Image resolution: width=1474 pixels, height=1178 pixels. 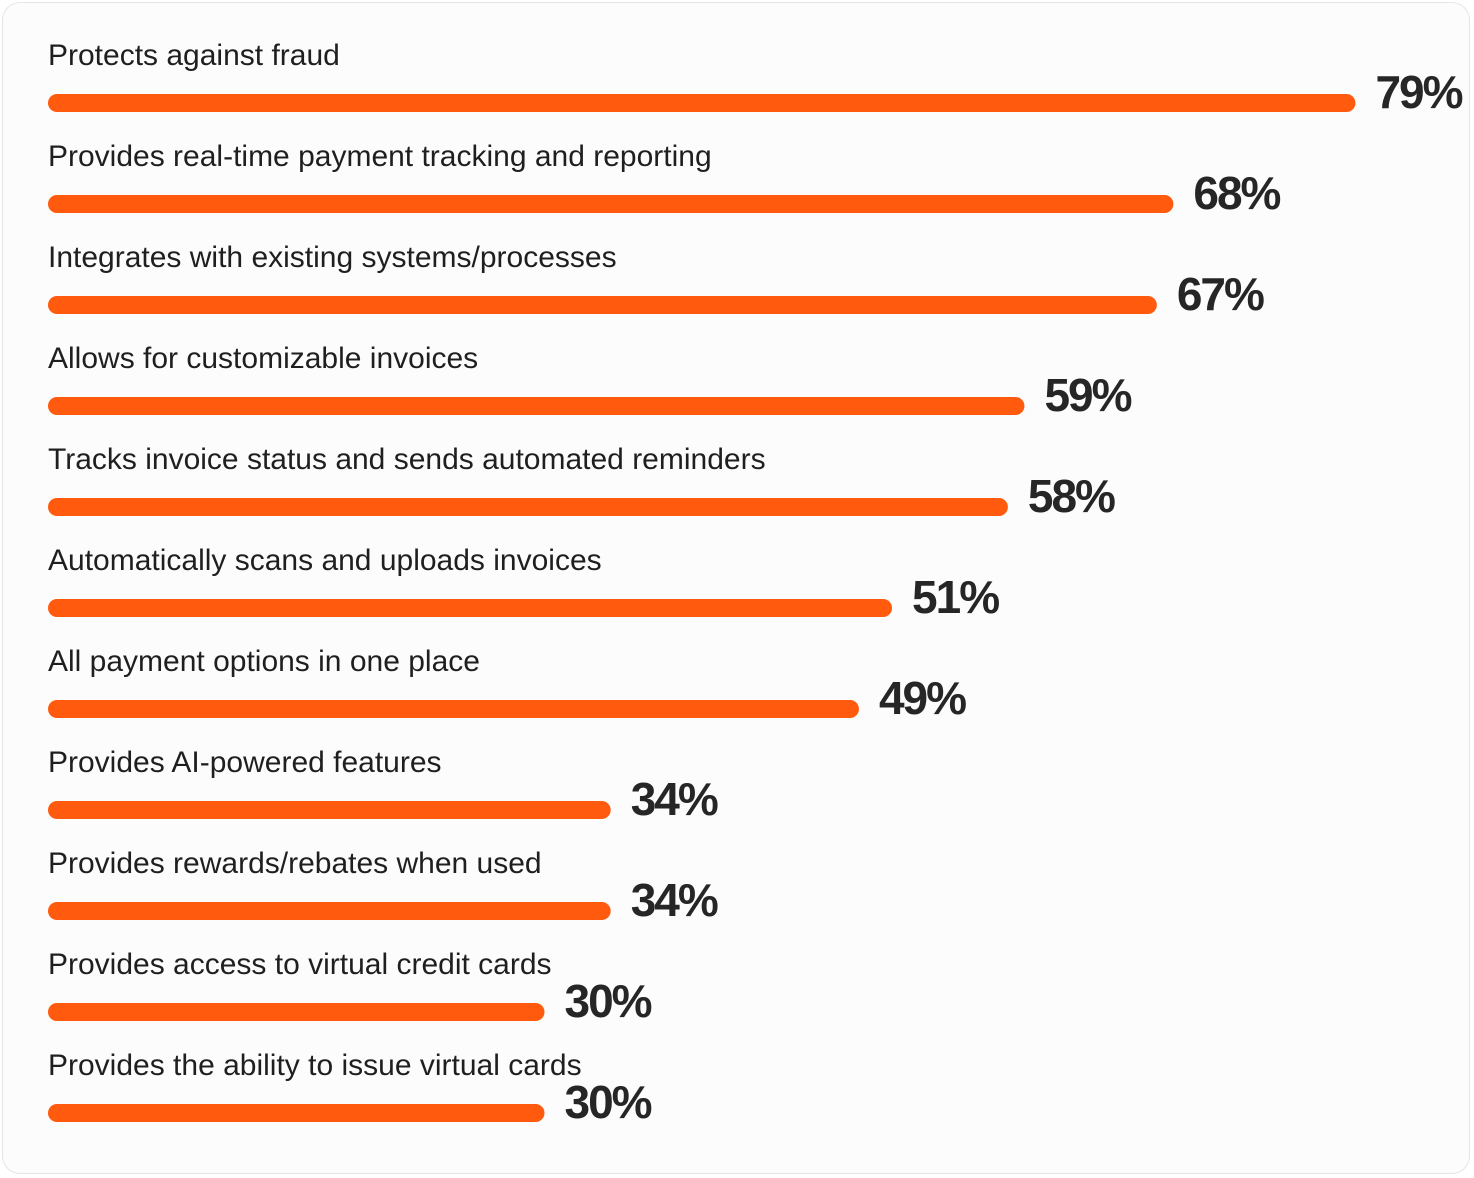 What do you see at coordinates (922, 698) in the screenshot?
I see `value-label: 49%` at bounding box center [922, 698].